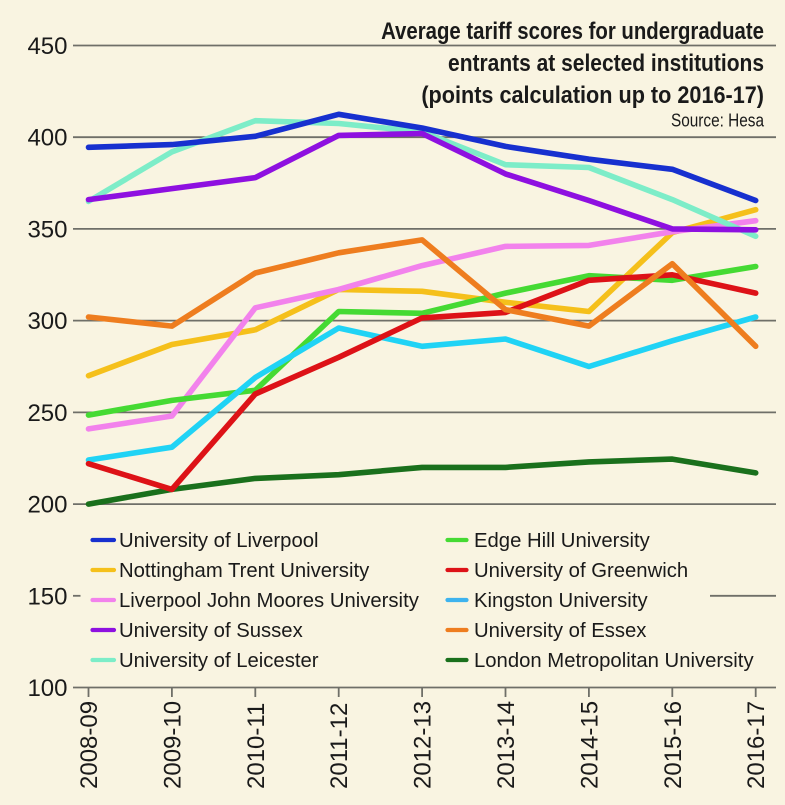  Describe the element at coordinates (718, 120) in the screenshot. I see `svg-text: Source: Hesa` at that location.